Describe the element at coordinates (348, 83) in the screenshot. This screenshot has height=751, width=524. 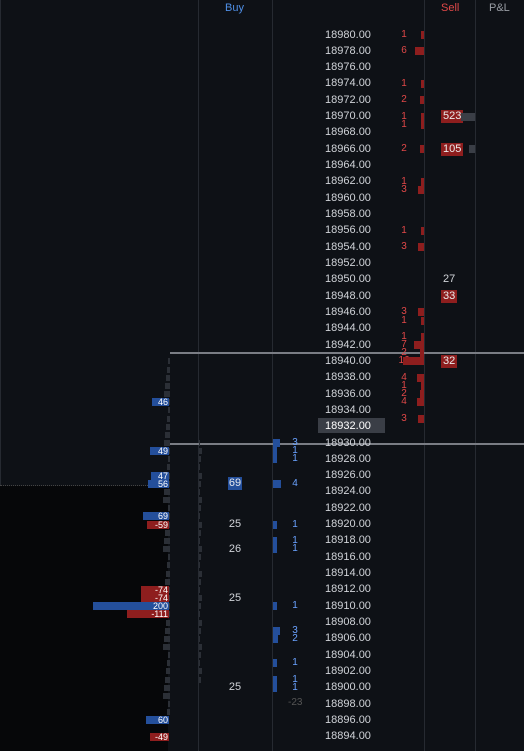
I see `price-level: 18974.00` at that location.